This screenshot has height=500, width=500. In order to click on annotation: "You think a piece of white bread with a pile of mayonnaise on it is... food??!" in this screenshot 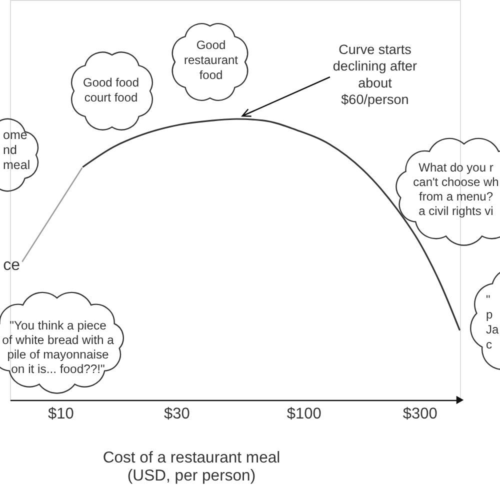, I will do `click(58, 347)`.